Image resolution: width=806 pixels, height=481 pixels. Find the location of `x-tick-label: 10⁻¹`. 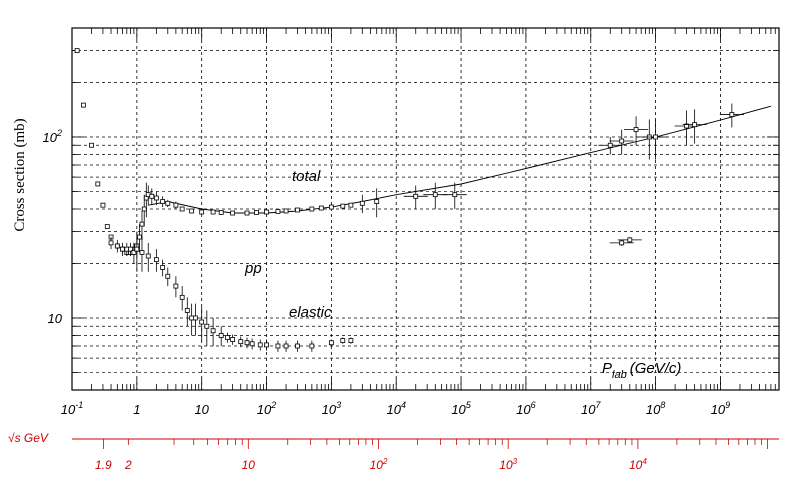

x-tick-label: 10⁻¹ is located at coordinates (72, 408).